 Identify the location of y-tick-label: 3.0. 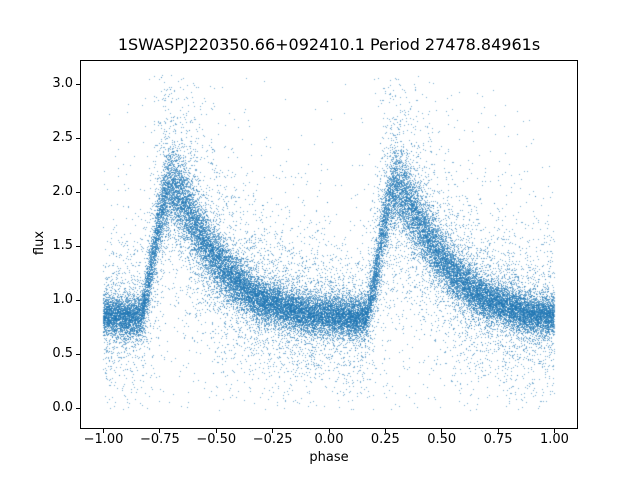
(62, 84).